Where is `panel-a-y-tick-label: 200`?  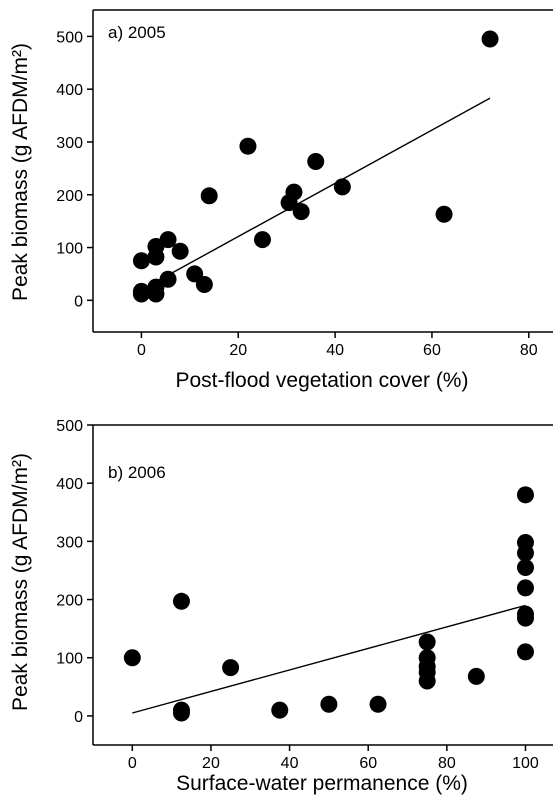 panel-a-y-tick-label: 200 is located at coordinates (69, 196).